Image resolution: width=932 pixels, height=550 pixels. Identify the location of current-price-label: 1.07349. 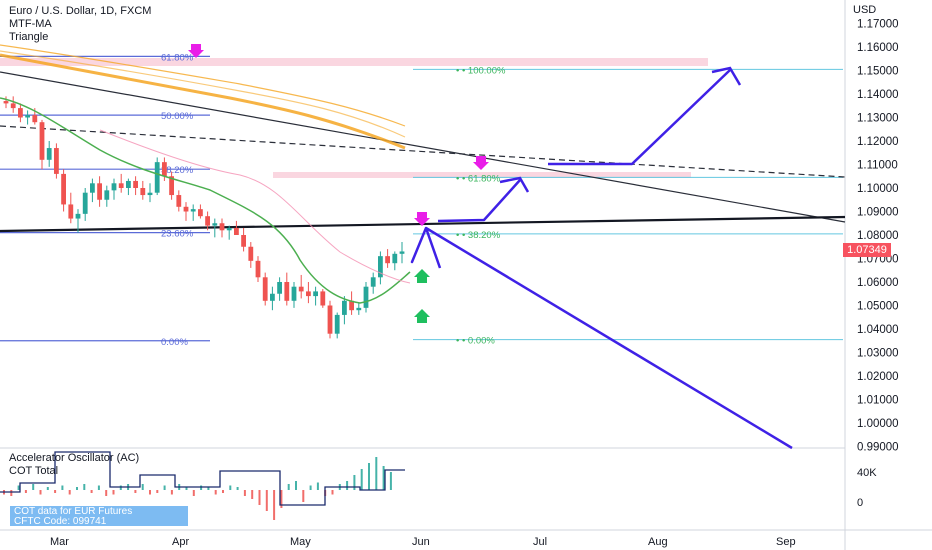
(867, 250).